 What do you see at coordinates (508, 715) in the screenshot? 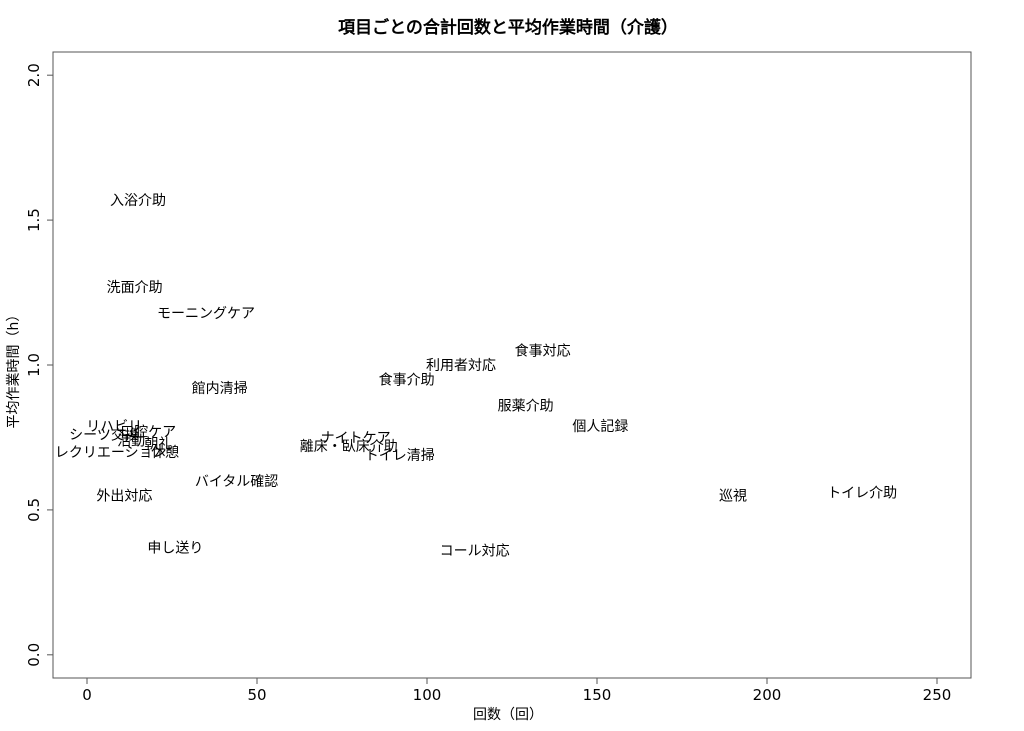
I see `x-axis-label: 回数（回）` at bounding box center [508, 715].